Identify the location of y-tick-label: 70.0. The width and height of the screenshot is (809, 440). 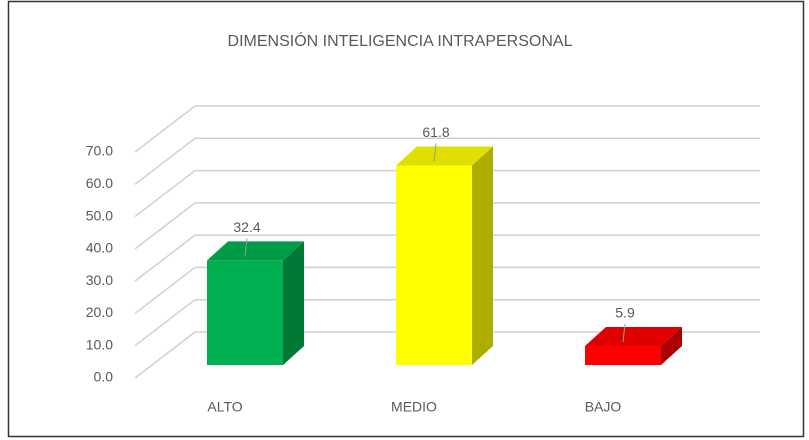
(99, 151).